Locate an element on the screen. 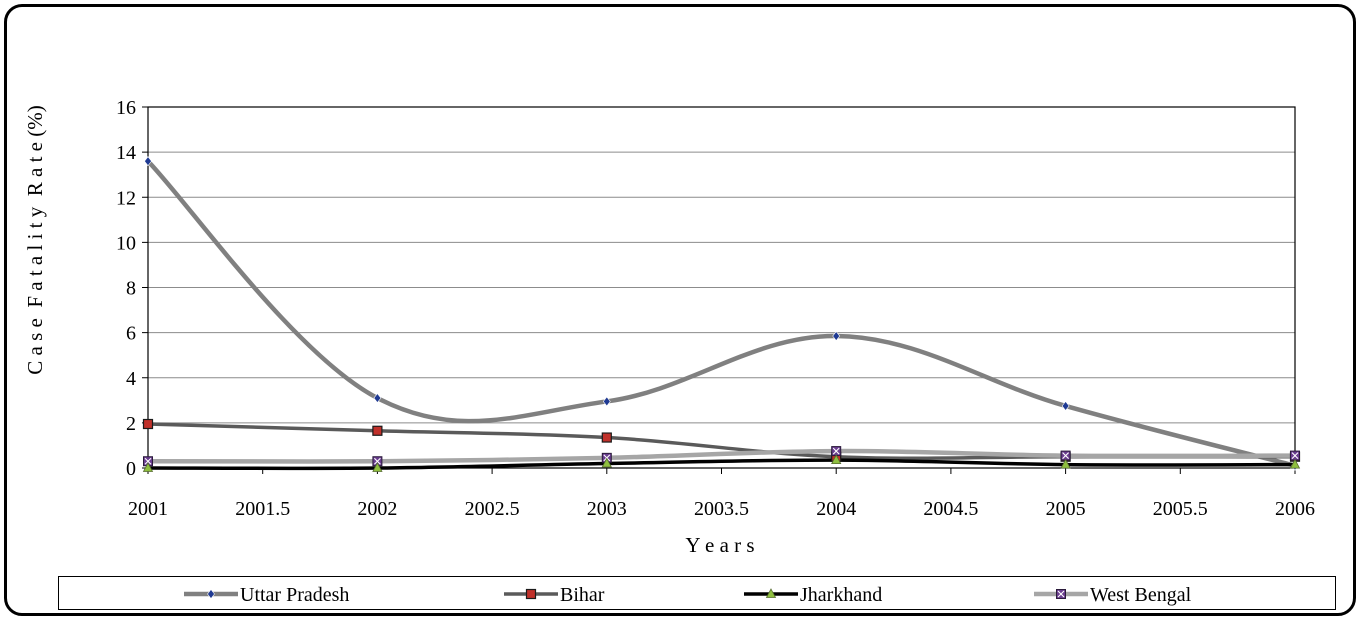 The height and width of the screenshot is (624, 1364). y-tick-label: 16 is located at coordinates (126, 108).